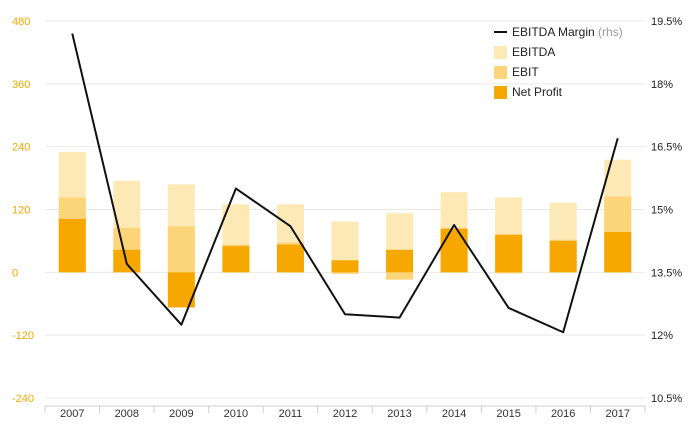 This screenshot has width=700, height=433. I want to click on x-tick-label: 2007, so click(72, 414).